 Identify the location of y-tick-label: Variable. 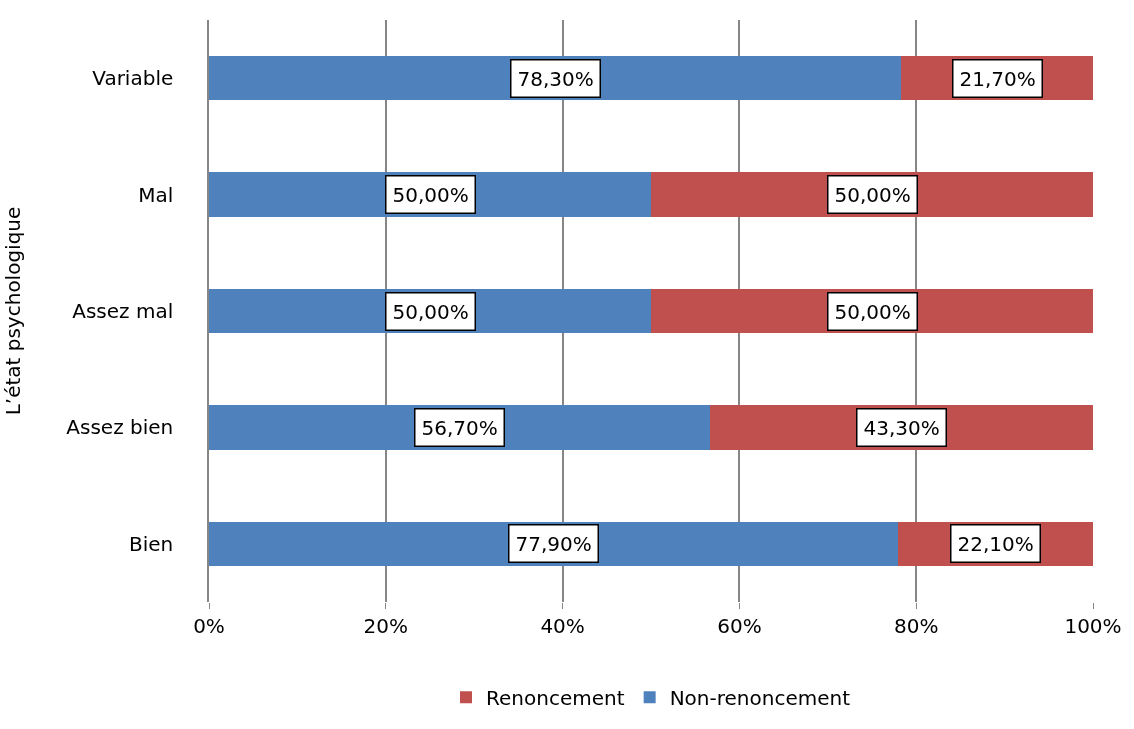
(133, 78).